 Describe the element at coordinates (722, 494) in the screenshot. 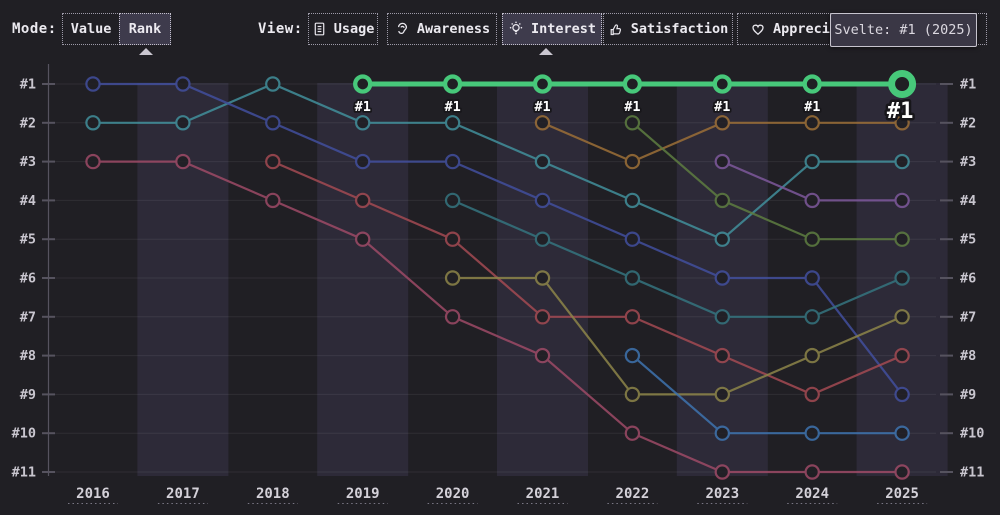

I see `year-label: 2023` at that location.